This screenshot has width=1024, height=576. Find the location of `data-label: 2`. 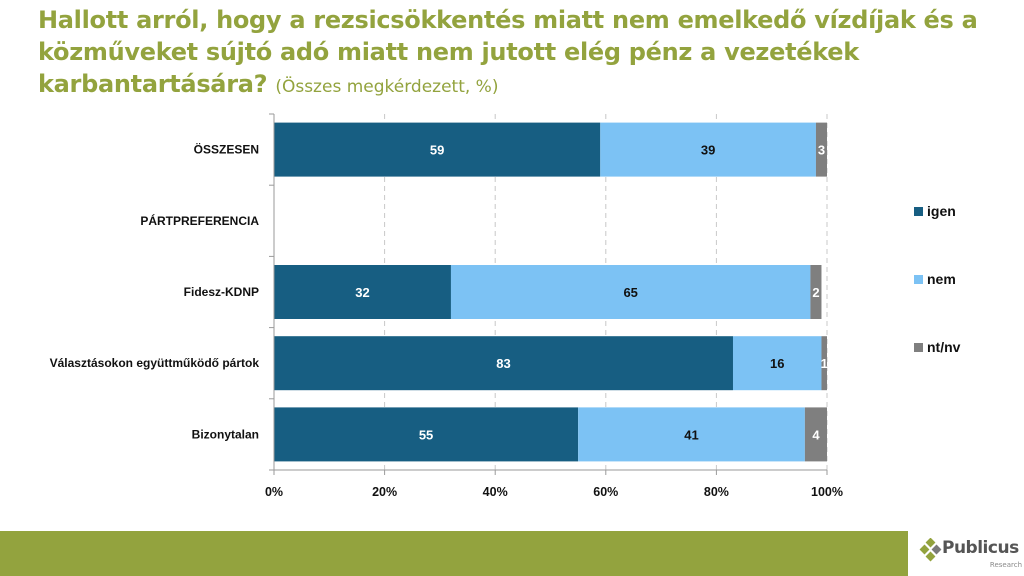

data-label: 2 is located at coordinates (815, 292).